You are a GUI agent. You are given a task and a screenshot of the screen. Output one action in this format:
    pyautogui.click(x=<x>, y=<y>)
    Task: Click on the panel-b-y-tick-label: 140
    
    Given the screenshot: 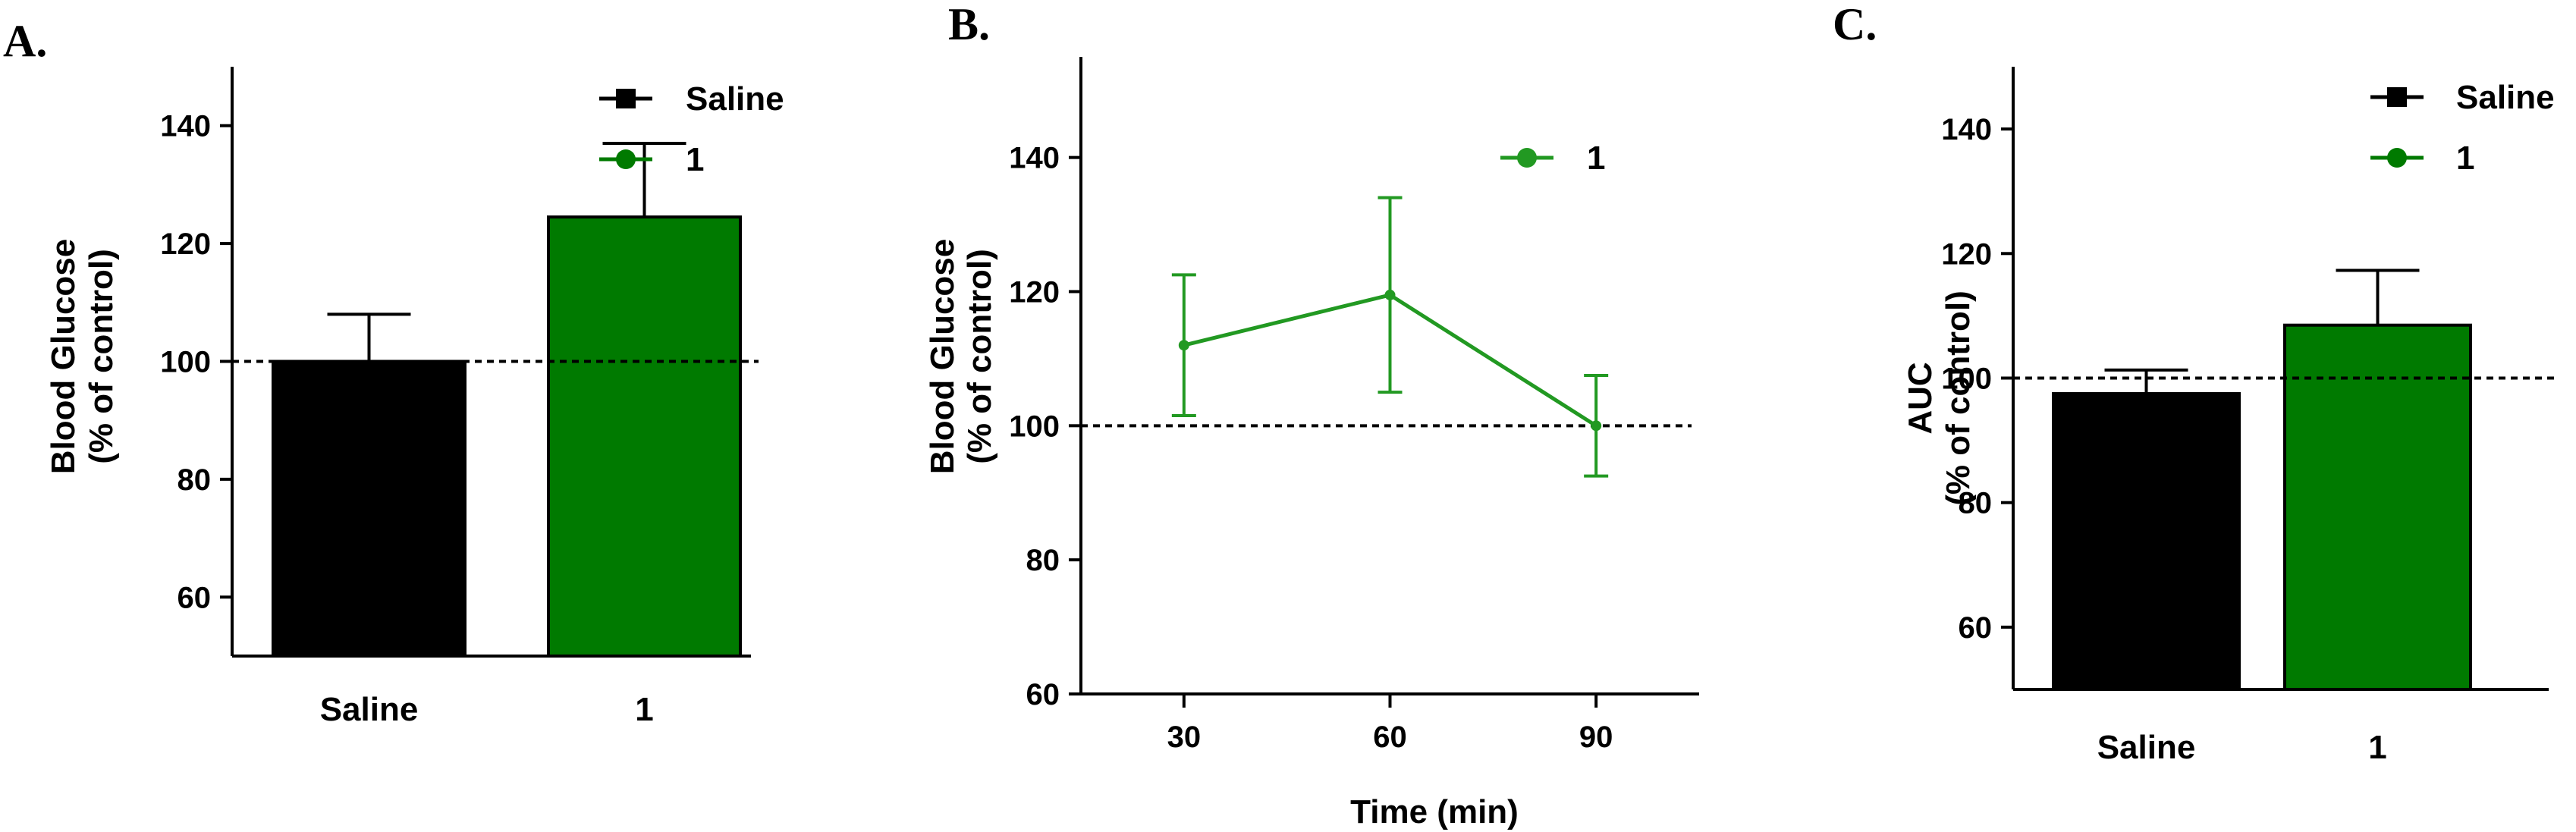 What is the action you would take?
    pyautogui.click(x=1034, y=158)
    